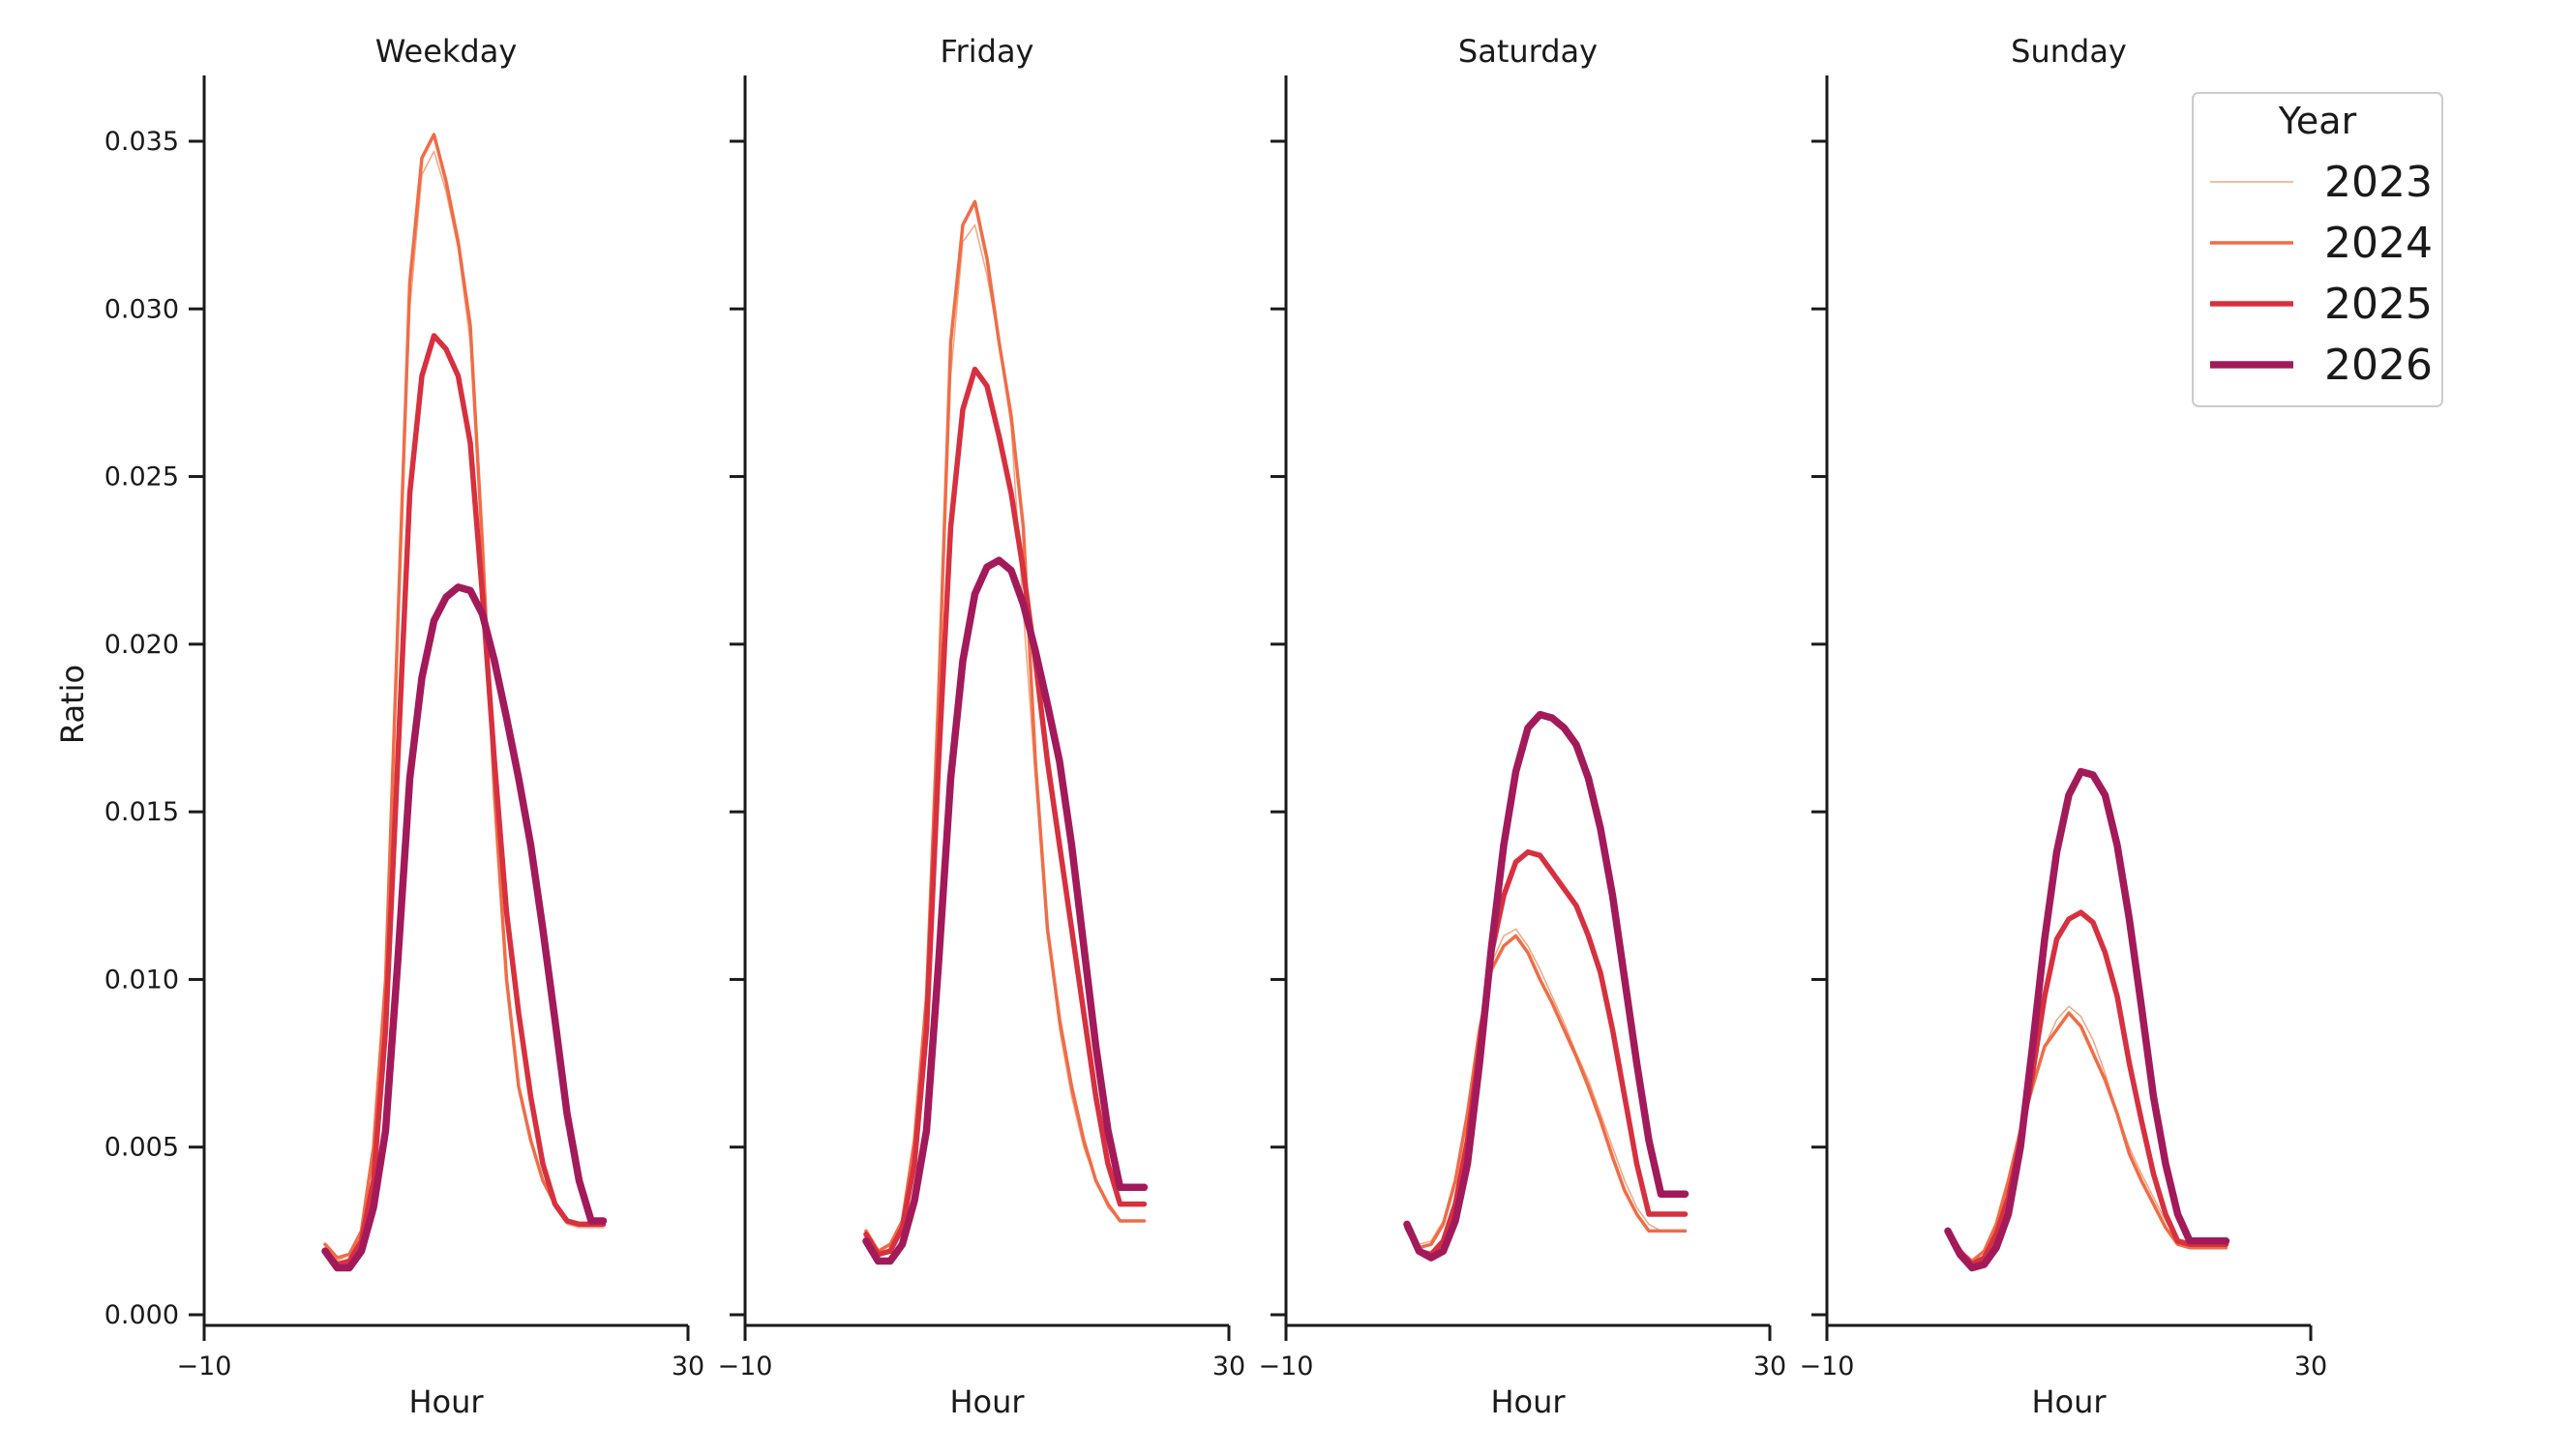 This screenshot has width=2572, height=1456. What do you see at coordinates (2069, 51) in the screenshot?
I see `panel-title: Sunday` at bounding box center [2069, 51].